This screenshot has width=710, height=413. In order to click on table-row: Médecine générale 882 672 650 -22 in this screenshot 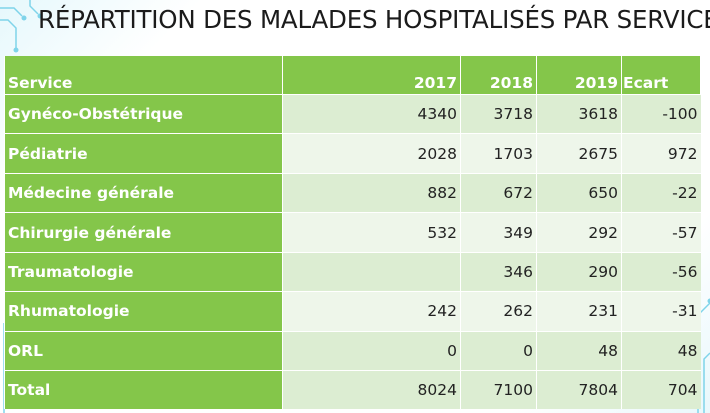, I will do `click(352, 192)`.